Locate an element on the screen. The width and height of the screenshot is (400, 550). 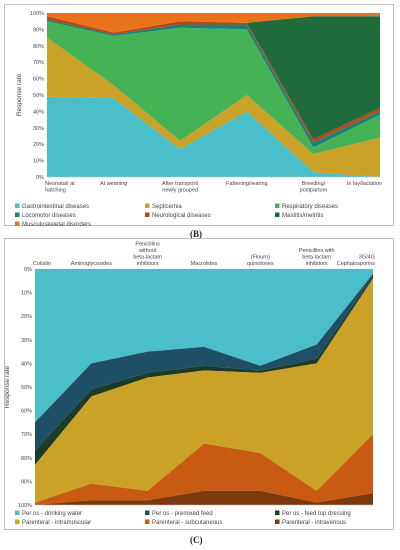
x-tick-label: After transport/newly grouped is located at coordinates (180, 187).